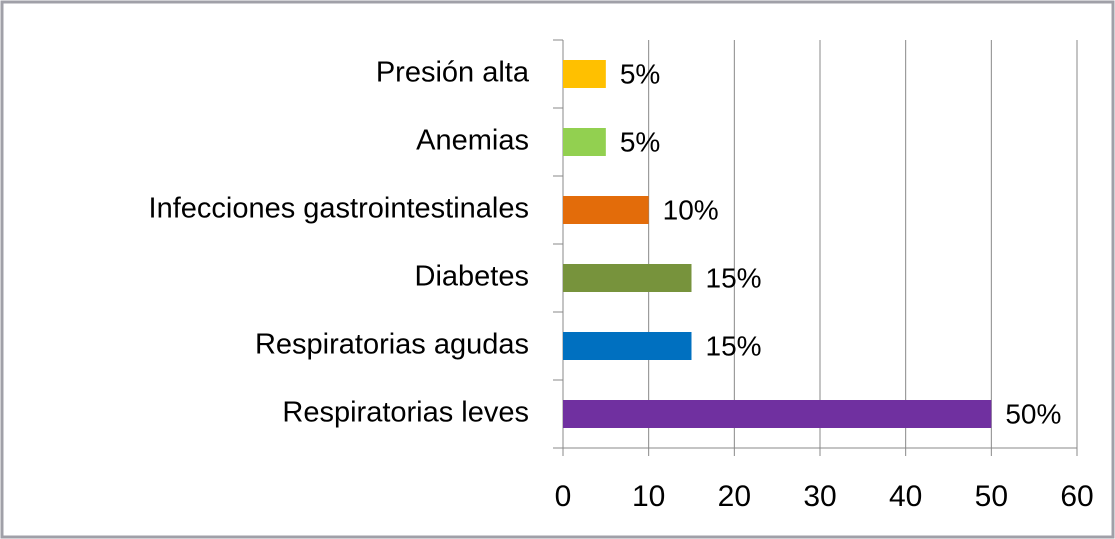  What do you see at coordinates (648, 496) in the screenshot?
I see `x-tick-label: 10` at bounding box center [648, 496].